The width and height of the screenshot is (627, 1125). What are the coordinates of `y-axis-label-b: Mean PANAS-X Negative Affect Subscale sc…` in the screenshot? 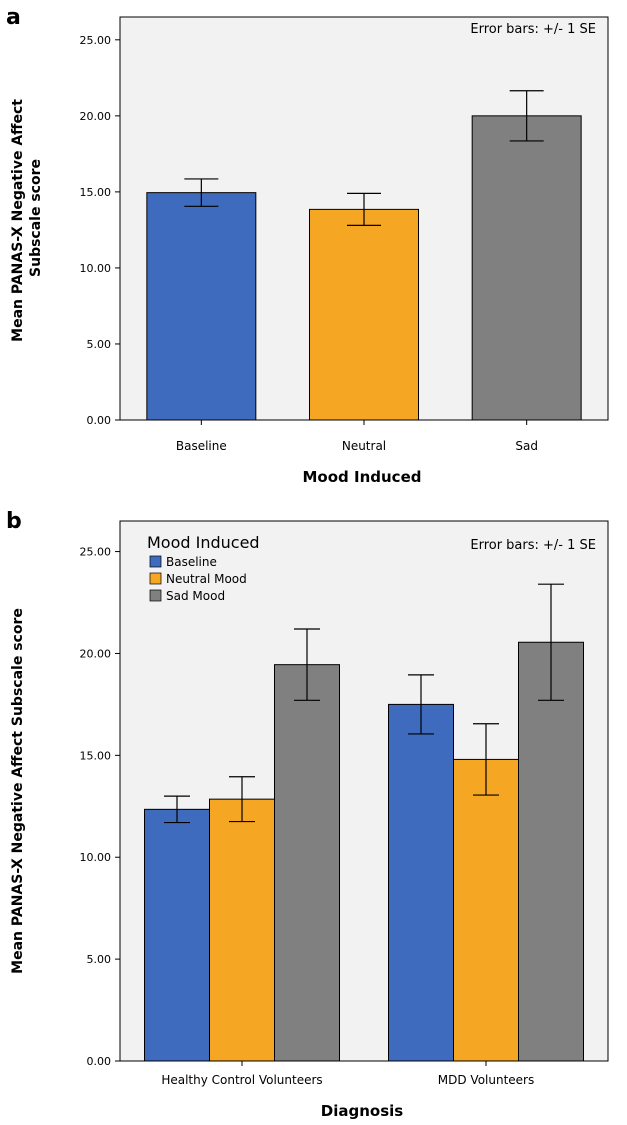 It's located at (18, 791).